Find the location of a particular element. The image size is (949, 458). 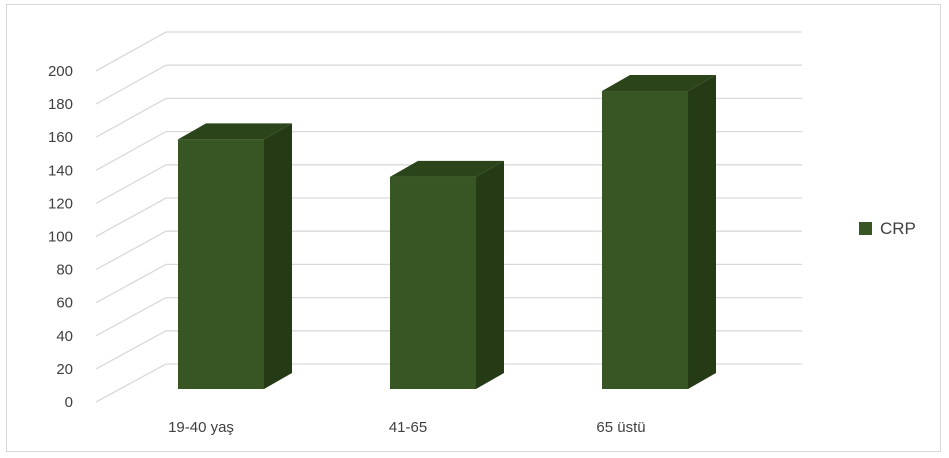

y-axis-ticks: 0 20 40 60 80 100 120 140 160 180 200 is located at coordinates (60, 237).